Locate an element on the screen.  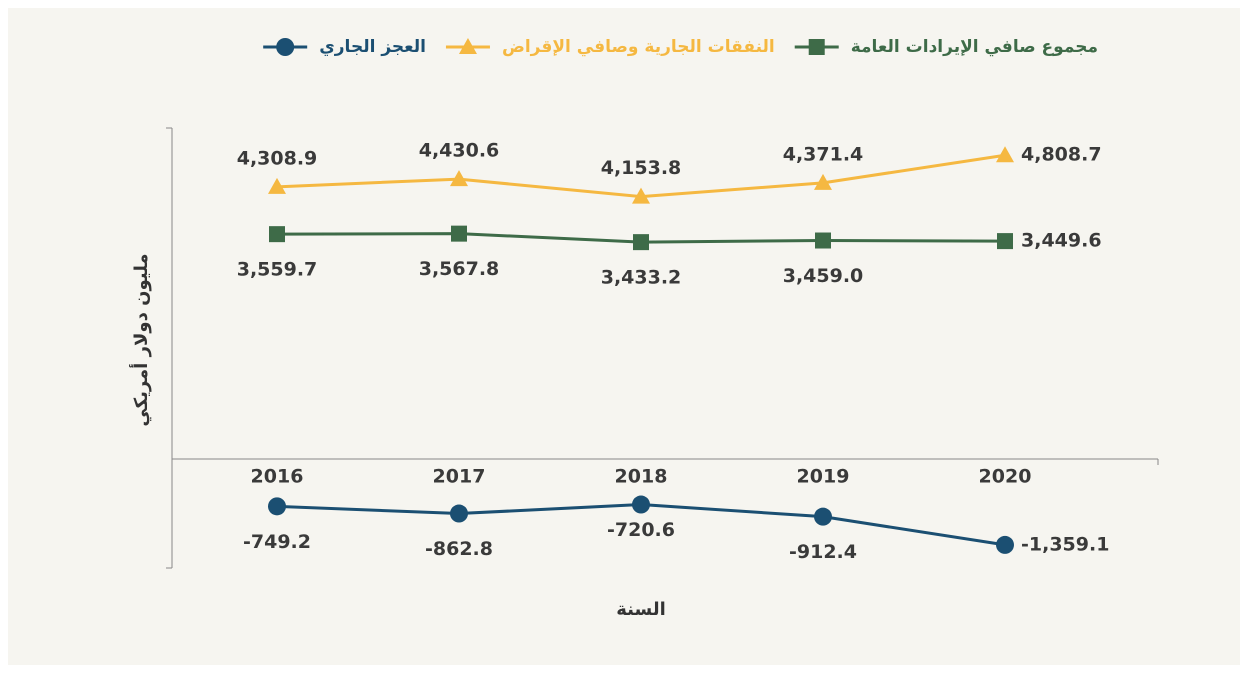
x-tick-label: 2017 is located at coordinates (459, 477).